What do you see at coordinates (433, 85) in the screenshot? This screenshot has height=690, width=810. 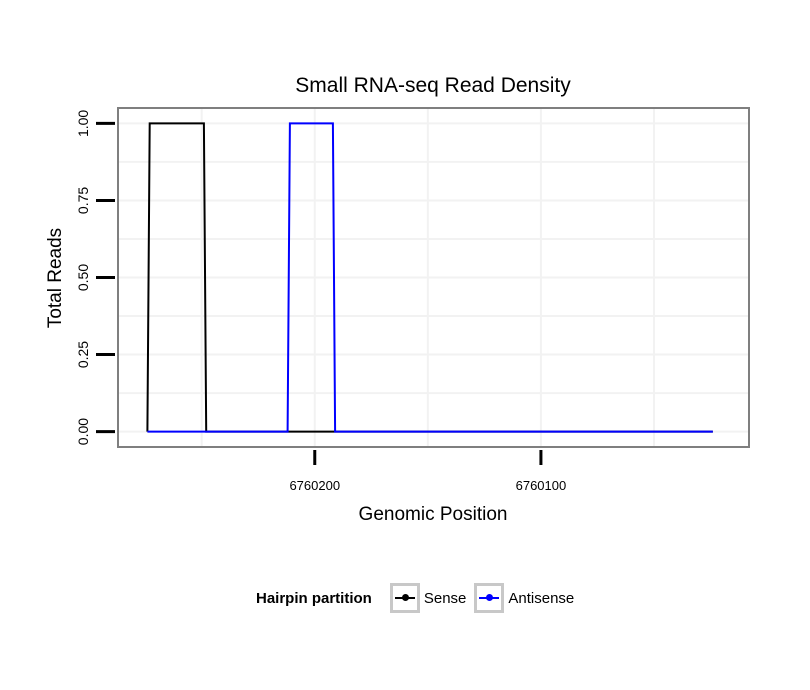 I see `chart-title: Small RNA-seq Read Density` at bounding box center [433, 85].